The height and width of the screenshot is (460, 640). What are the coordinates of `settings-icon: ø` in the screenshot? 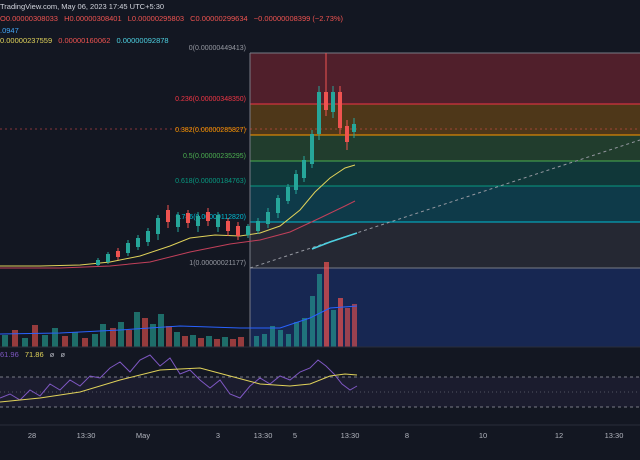 It's located at (63, 354).